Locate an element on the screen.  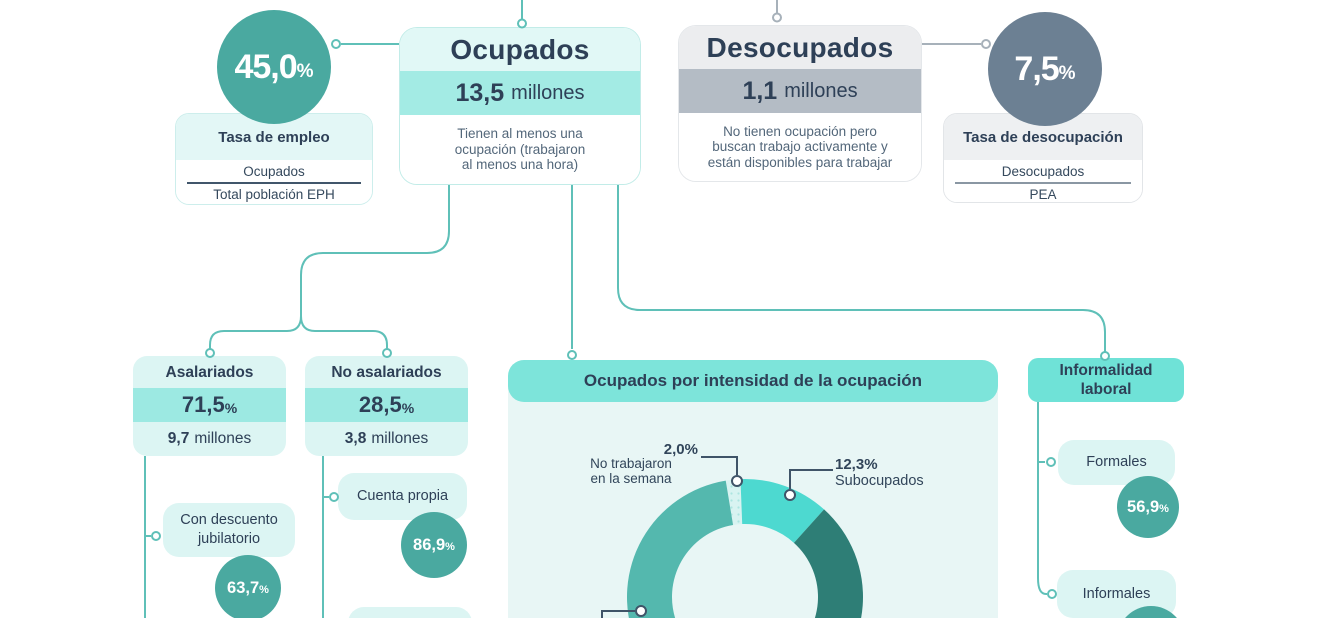
con-descuento-line1: Con descuento is located at coordinates (229, 520).